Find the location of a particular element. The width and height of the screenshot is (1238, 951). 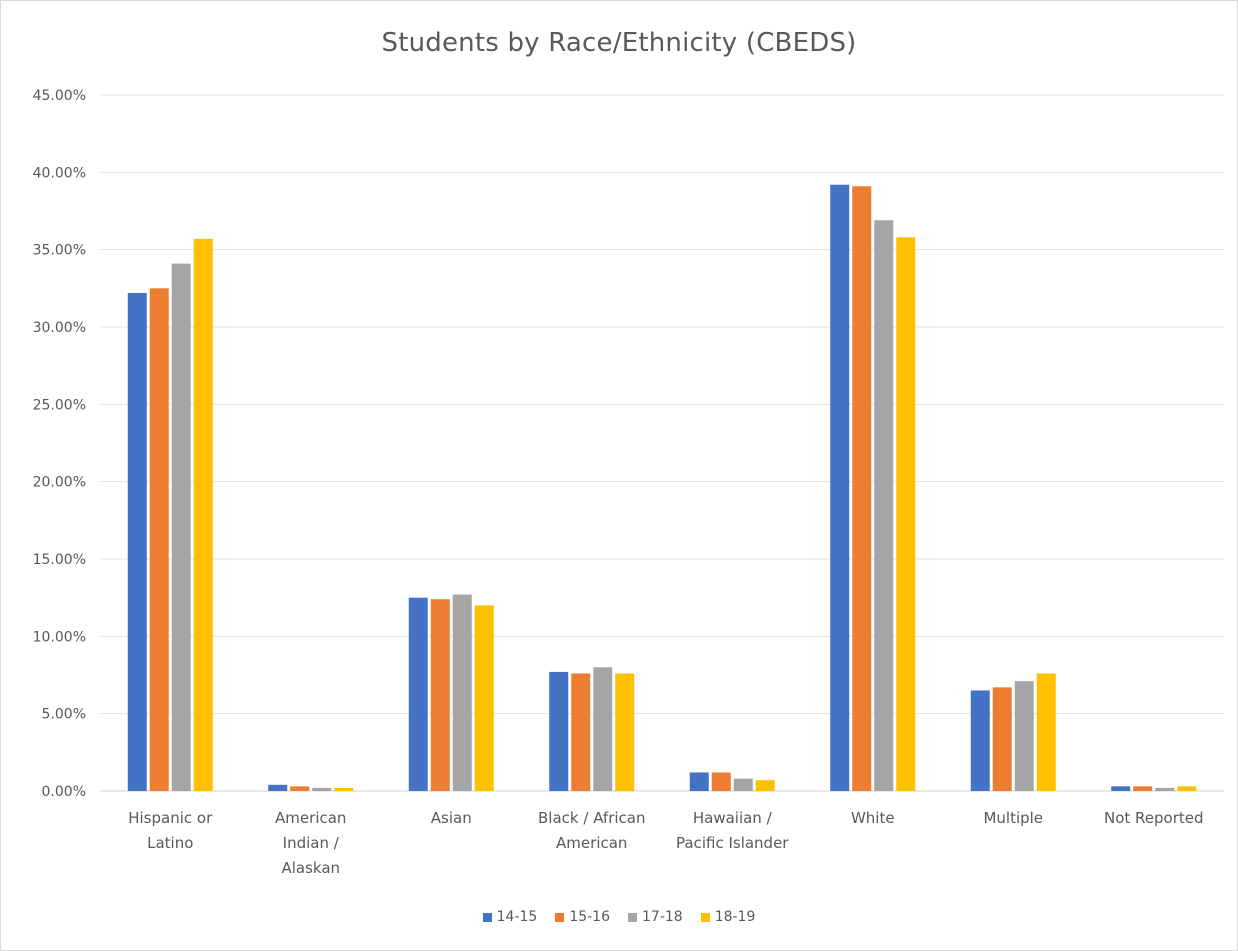

x-tick-label: Asian is located at coordinates (451, 818).